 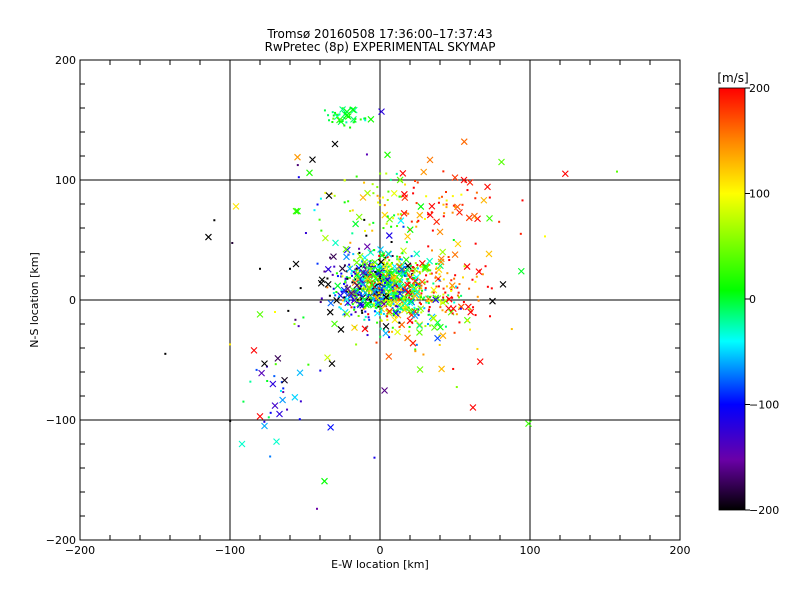 What do you see at coordinates (61, 300) in the screenshot?
I see `y-tick-labels: −200 −100 0 100 200` at bounding box center [61, 300].